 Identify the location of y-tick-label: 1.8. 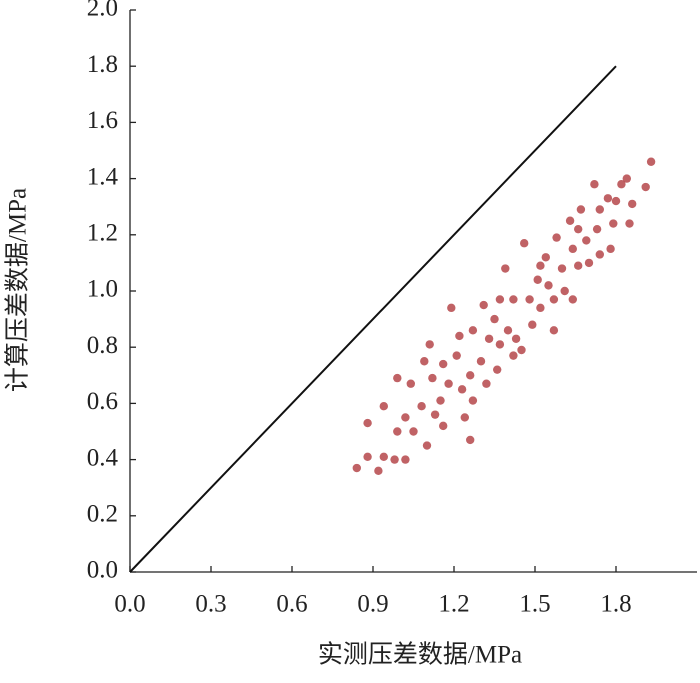
(102, 64).